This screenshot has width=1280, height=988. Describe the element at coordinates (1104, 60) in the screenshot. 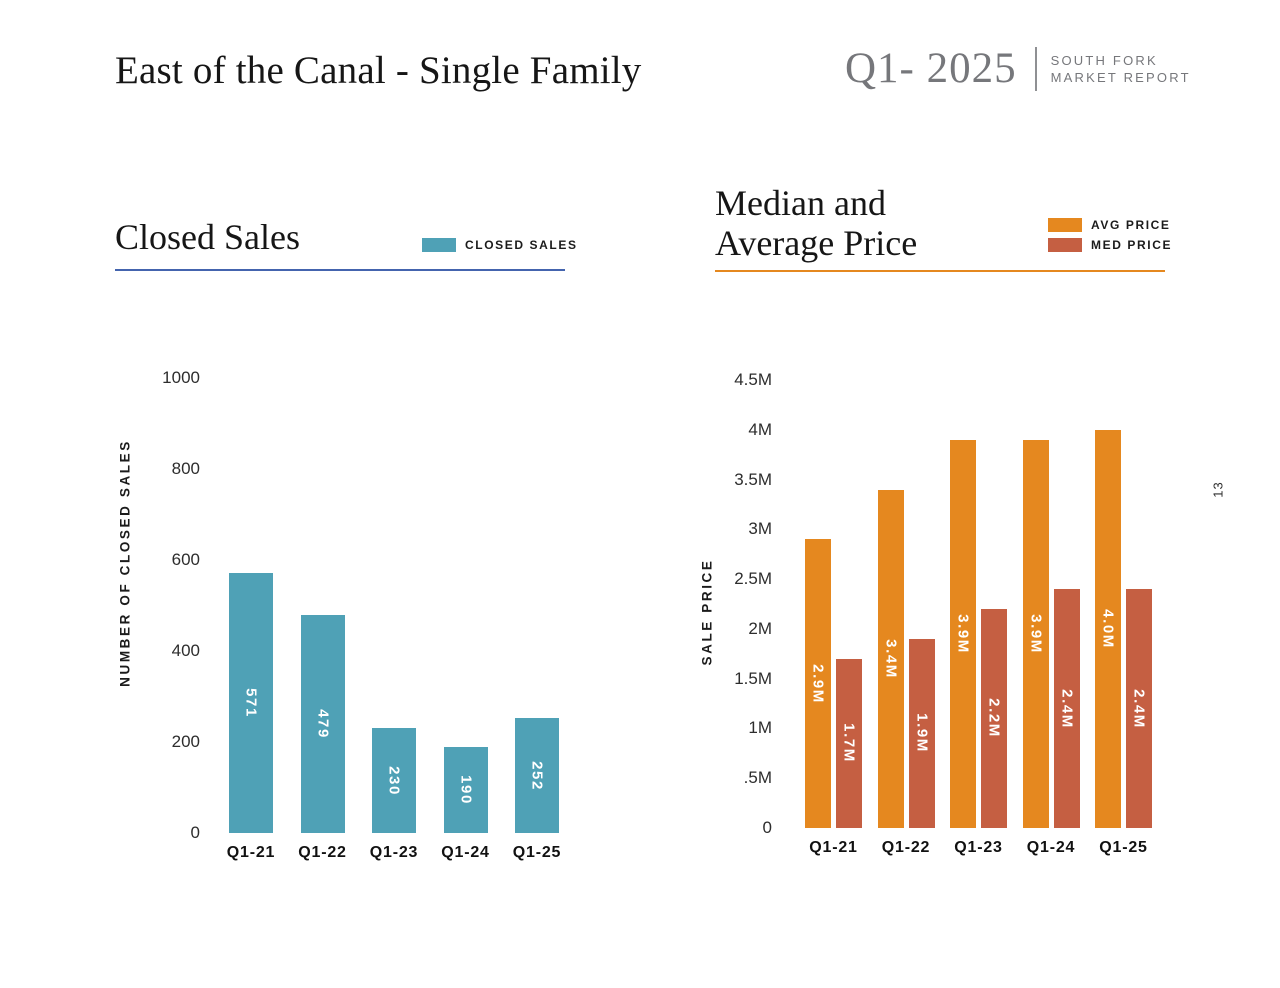

I see `brand-line-1: SOUTH FORK` at that location.